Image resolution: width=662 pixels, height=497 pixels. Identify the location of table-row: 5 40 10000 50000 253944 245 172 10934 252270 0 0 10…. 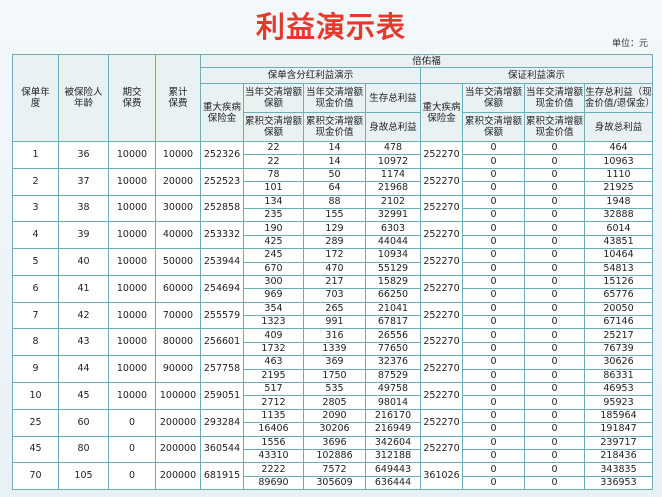
(333, 262).